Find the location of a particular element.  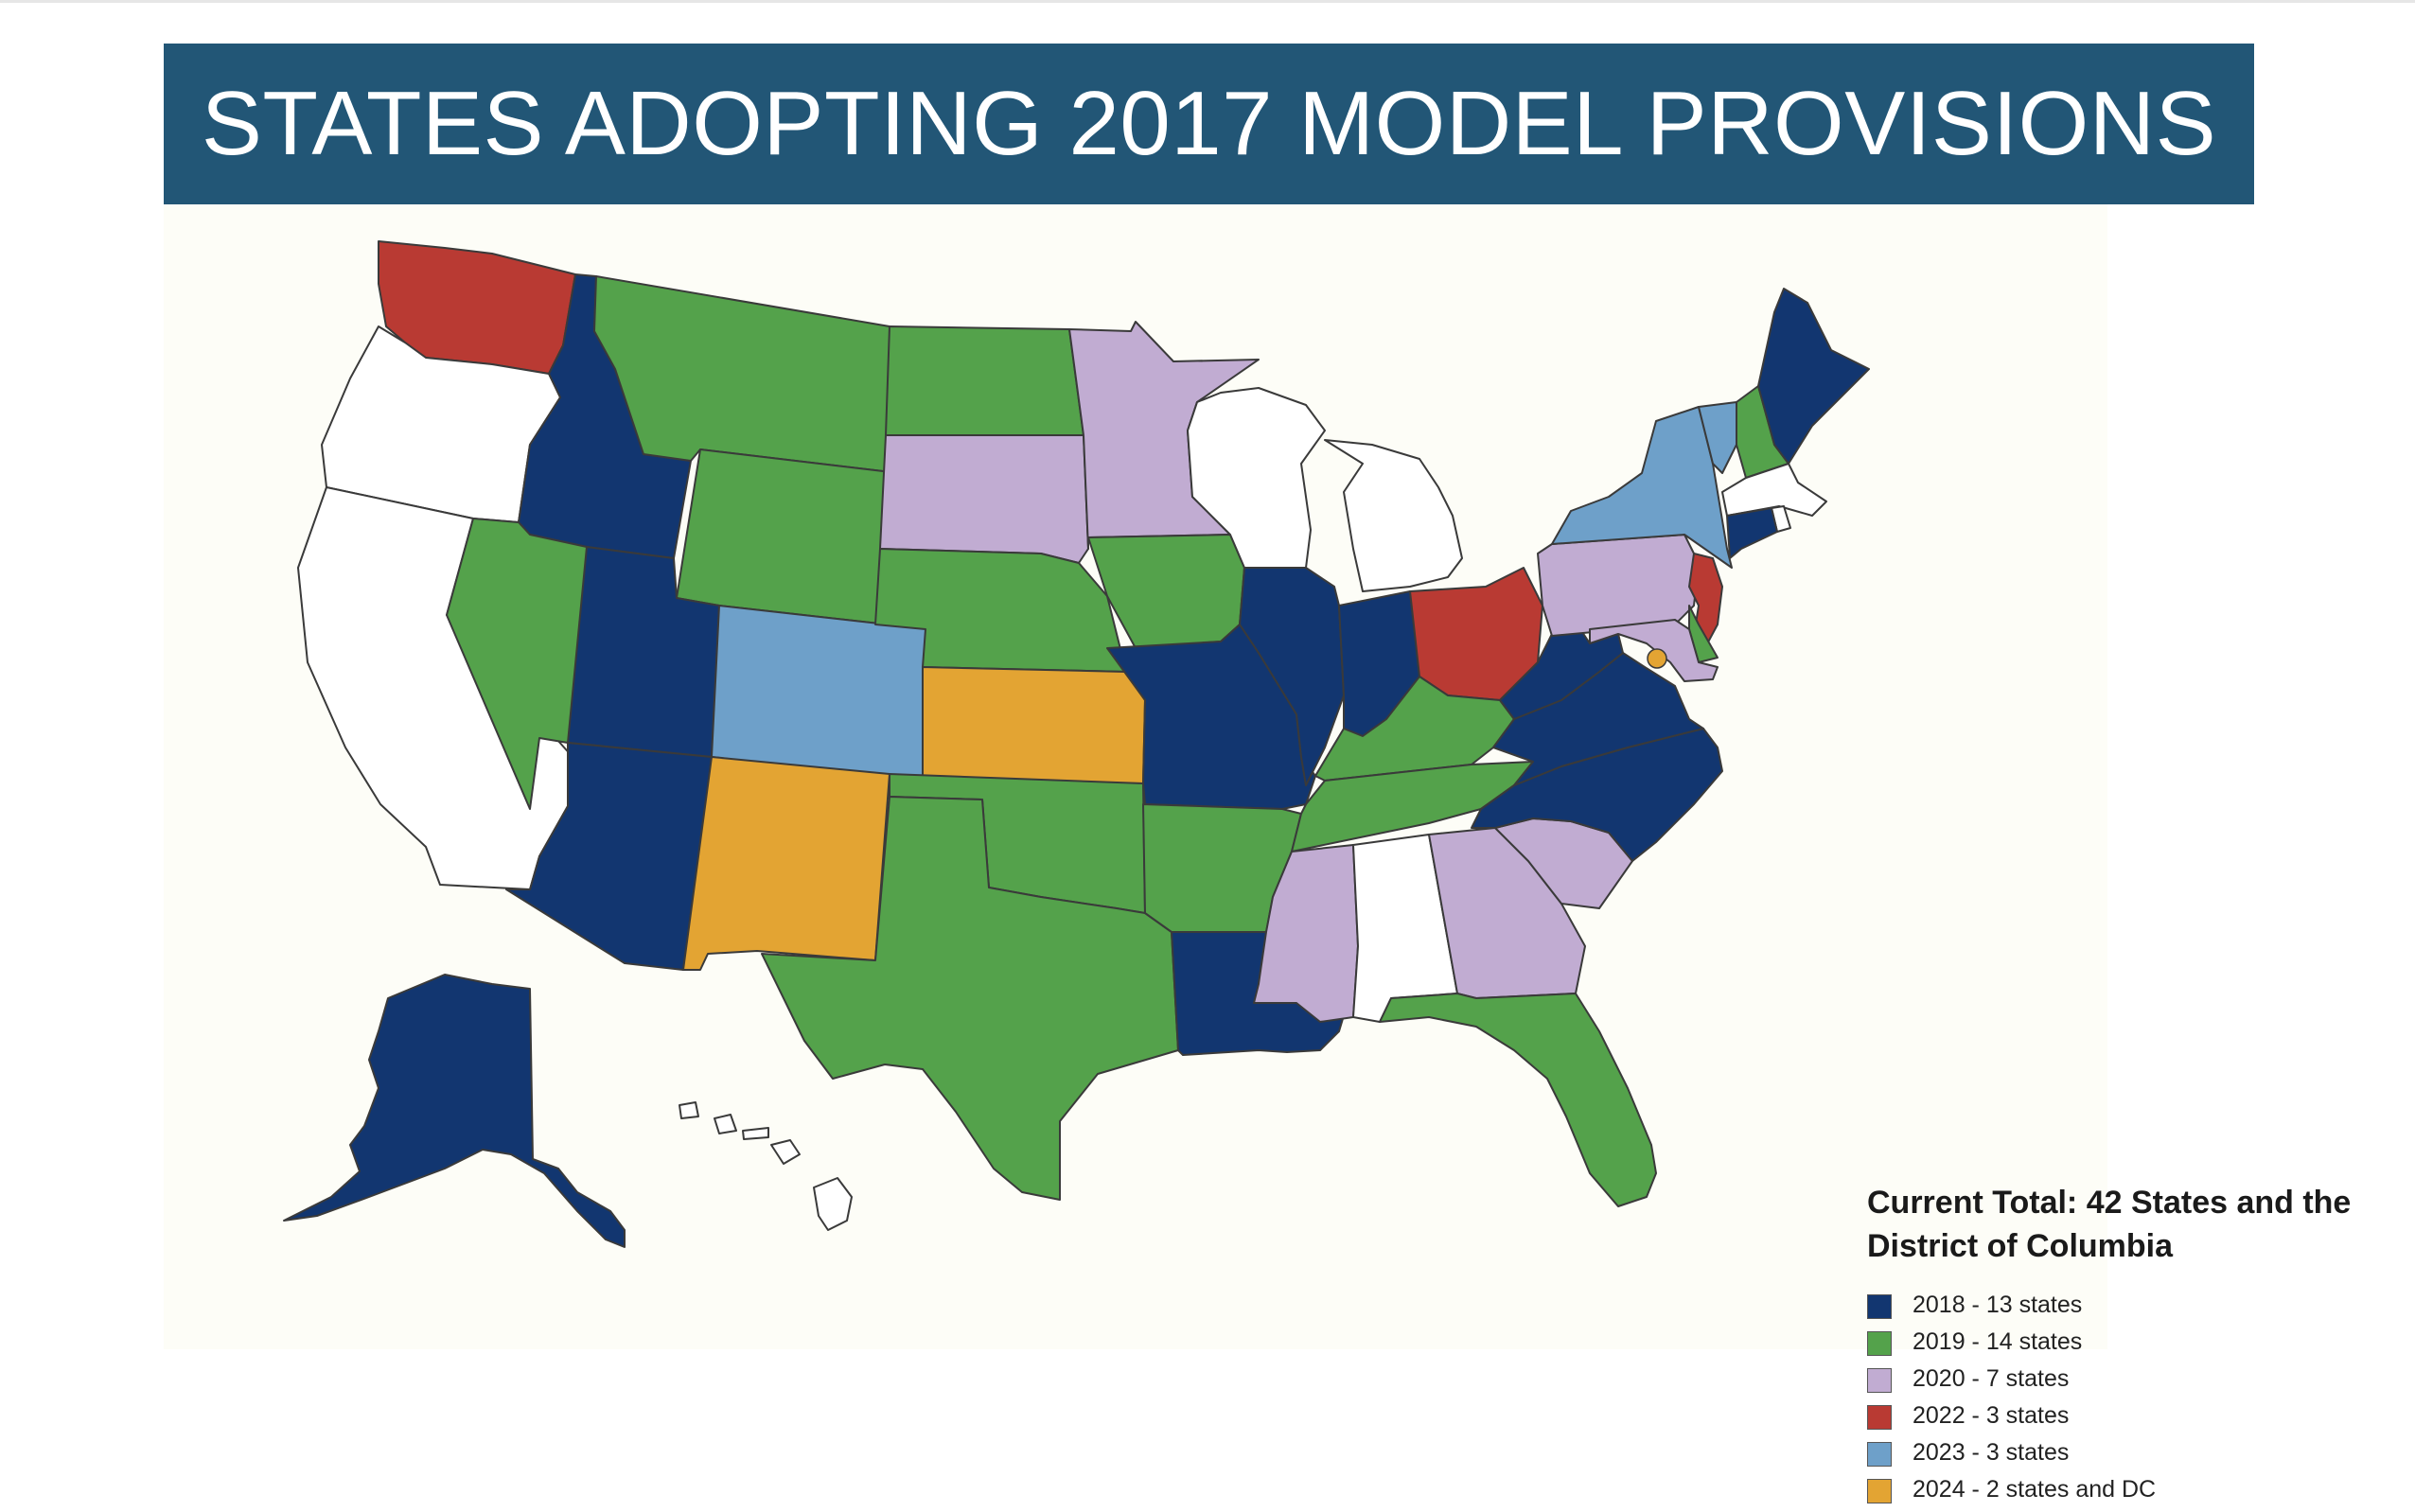

legend-swatch-2023 is located at coordinates (1879, 1454).